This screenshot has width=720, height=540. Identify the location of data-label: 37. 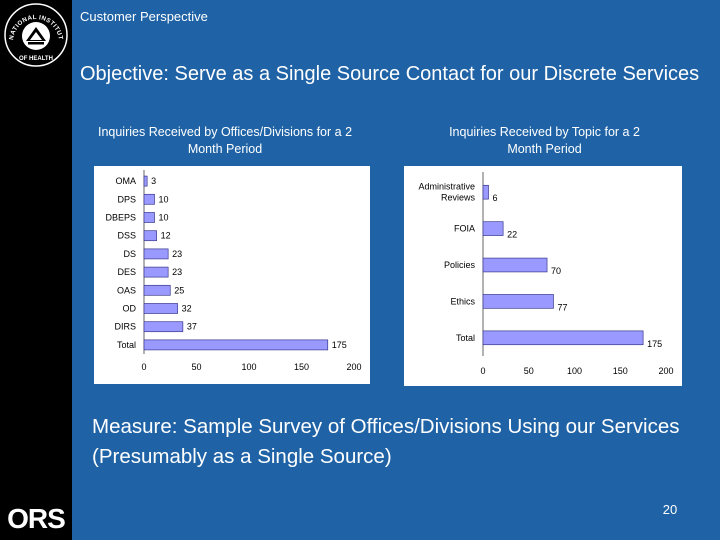
(192, 327).